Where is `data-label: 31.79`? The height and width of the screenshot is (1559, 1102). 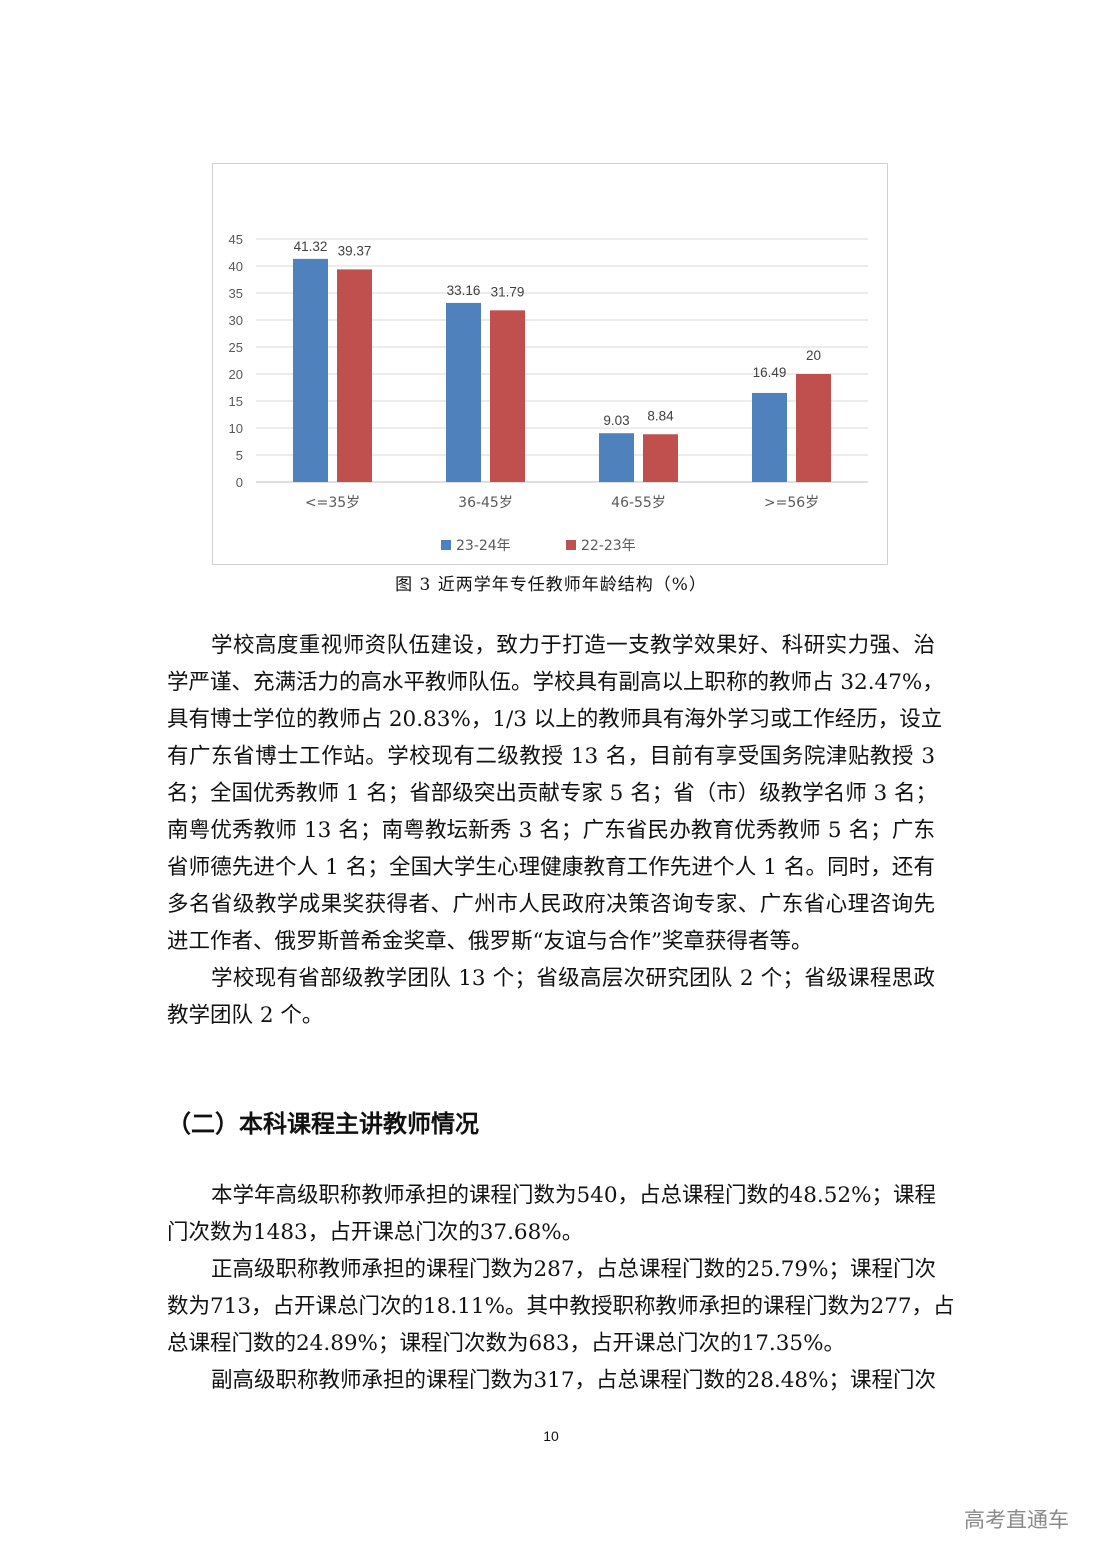 data-label: 31.79 is located at coordinates (508, 291).